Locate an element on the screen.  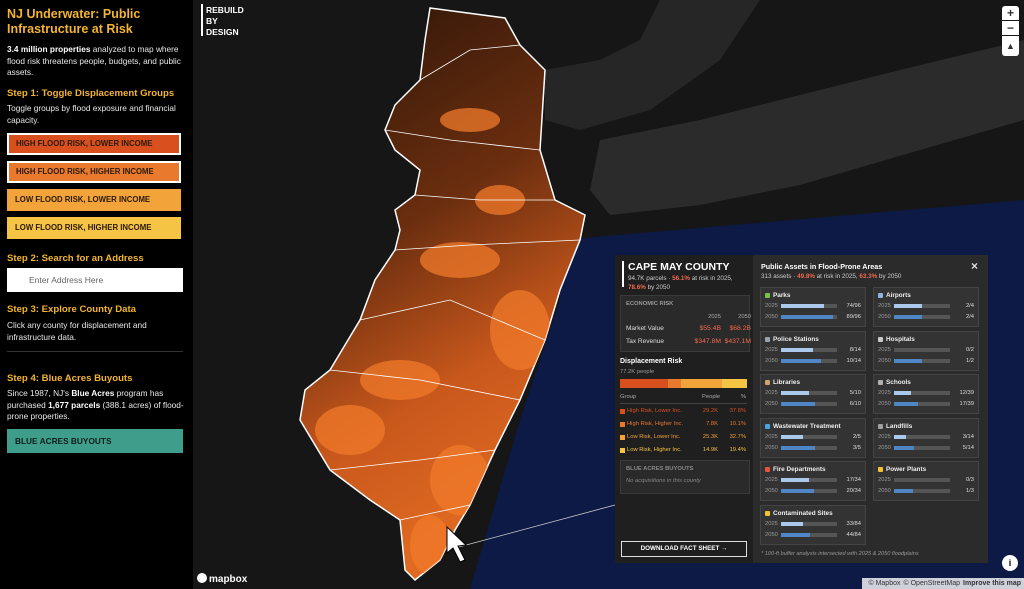
group-button: HIGH FLOOD RISK, HIGHER INCOME is located at coordinates (94, 172).